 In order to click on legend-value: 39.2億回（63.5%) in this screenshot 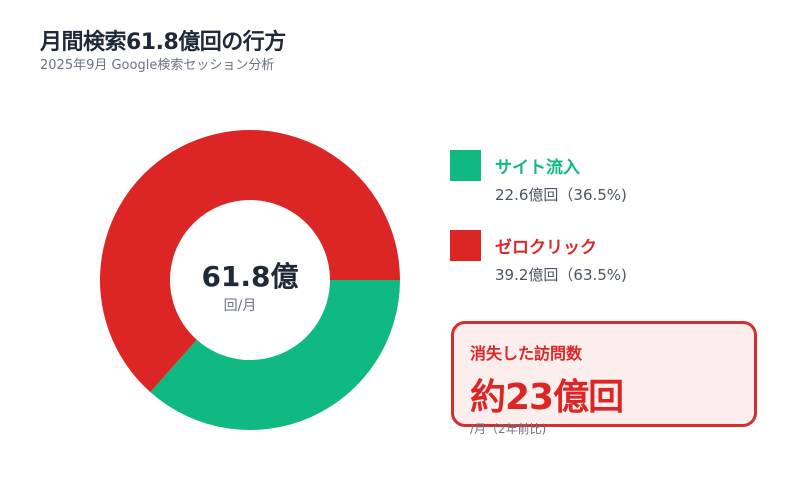, I will do `click(561, 275)`.